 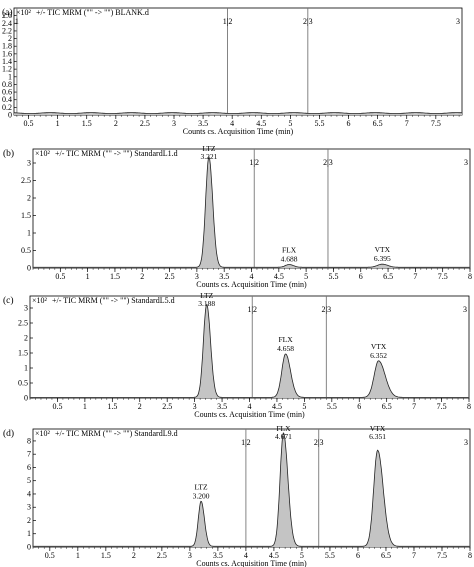 What do you see at coordinates (283, 436) in the screenshot?
I see `retention-time-label: 4.671` at bounding box center [283, 436].